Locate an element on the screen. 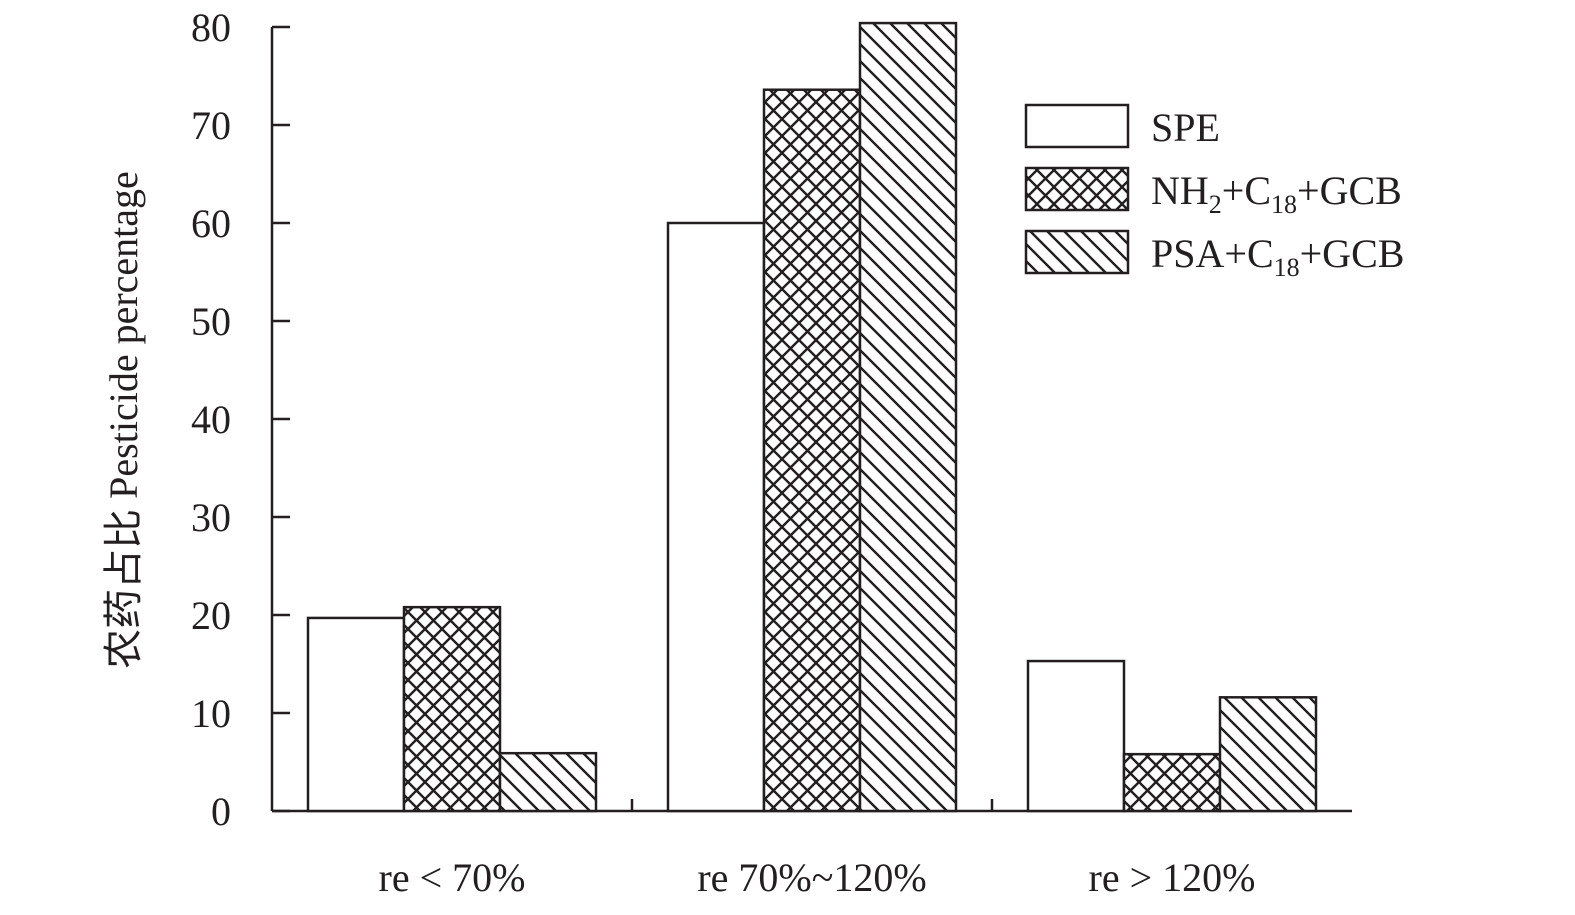  legend-swatch-spe is located at coordinates (1077, 126).